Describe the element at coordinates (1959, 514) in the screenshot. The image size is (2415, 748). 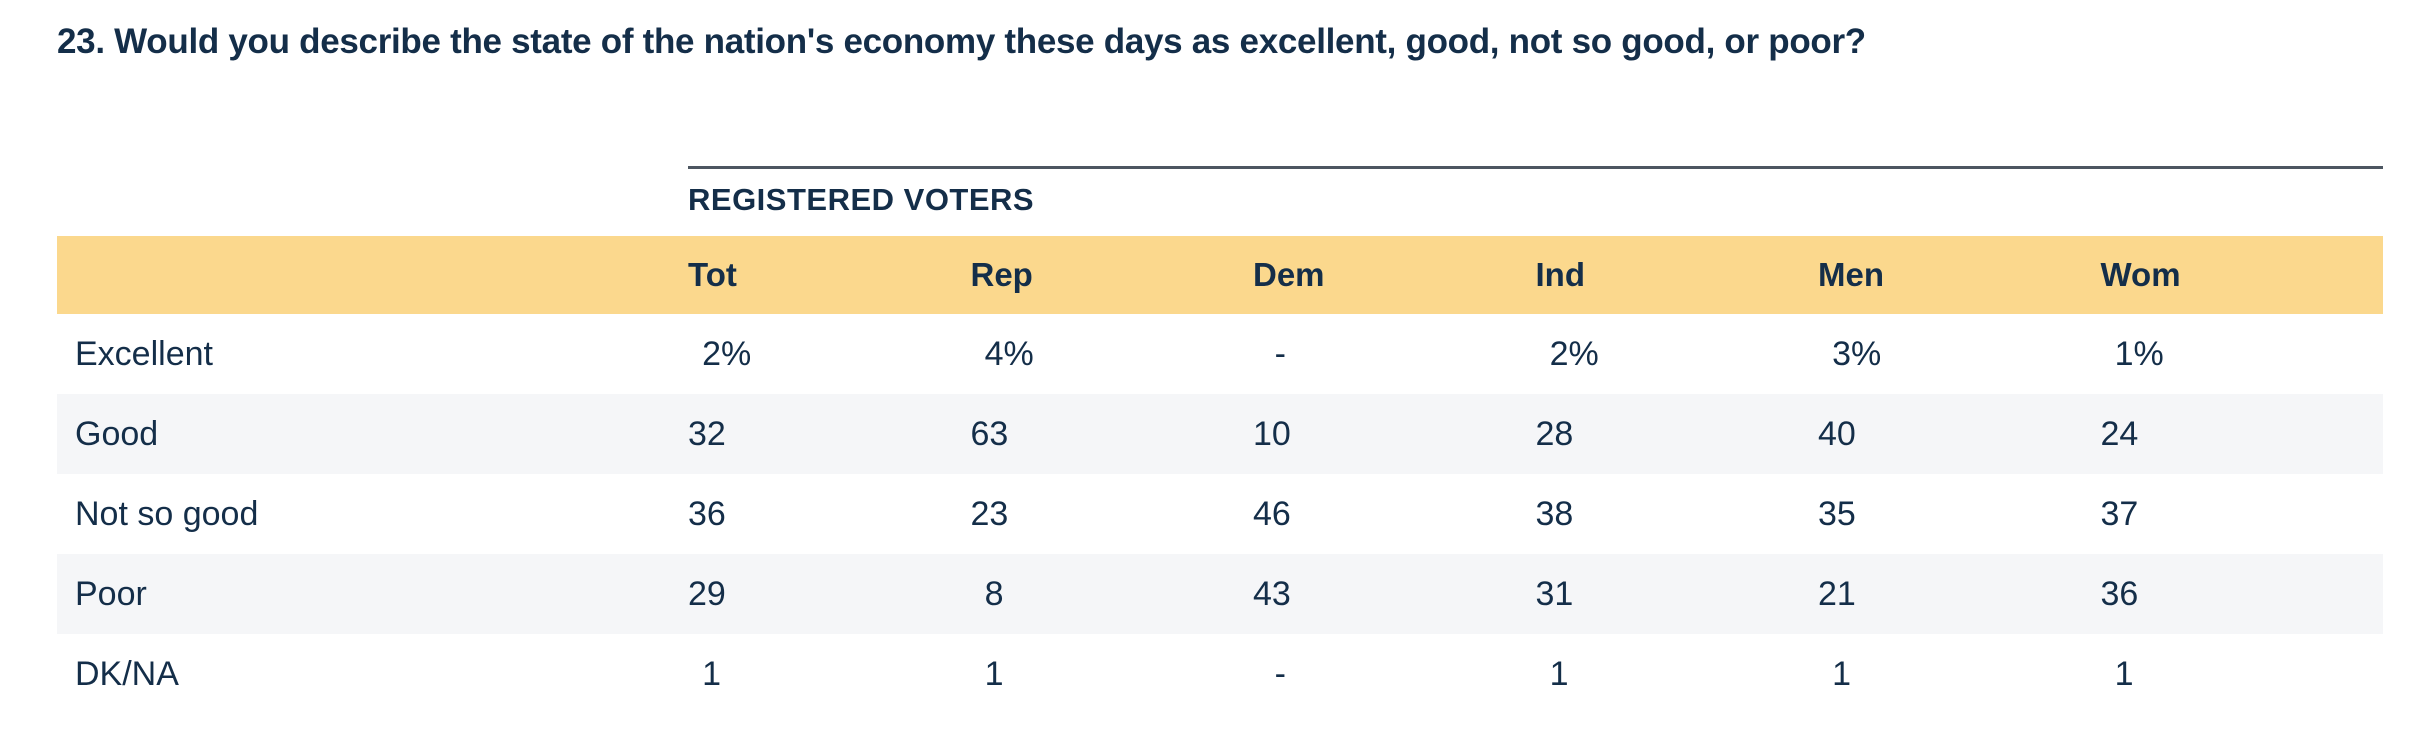
I see `value-cell-men: 35` at that location.